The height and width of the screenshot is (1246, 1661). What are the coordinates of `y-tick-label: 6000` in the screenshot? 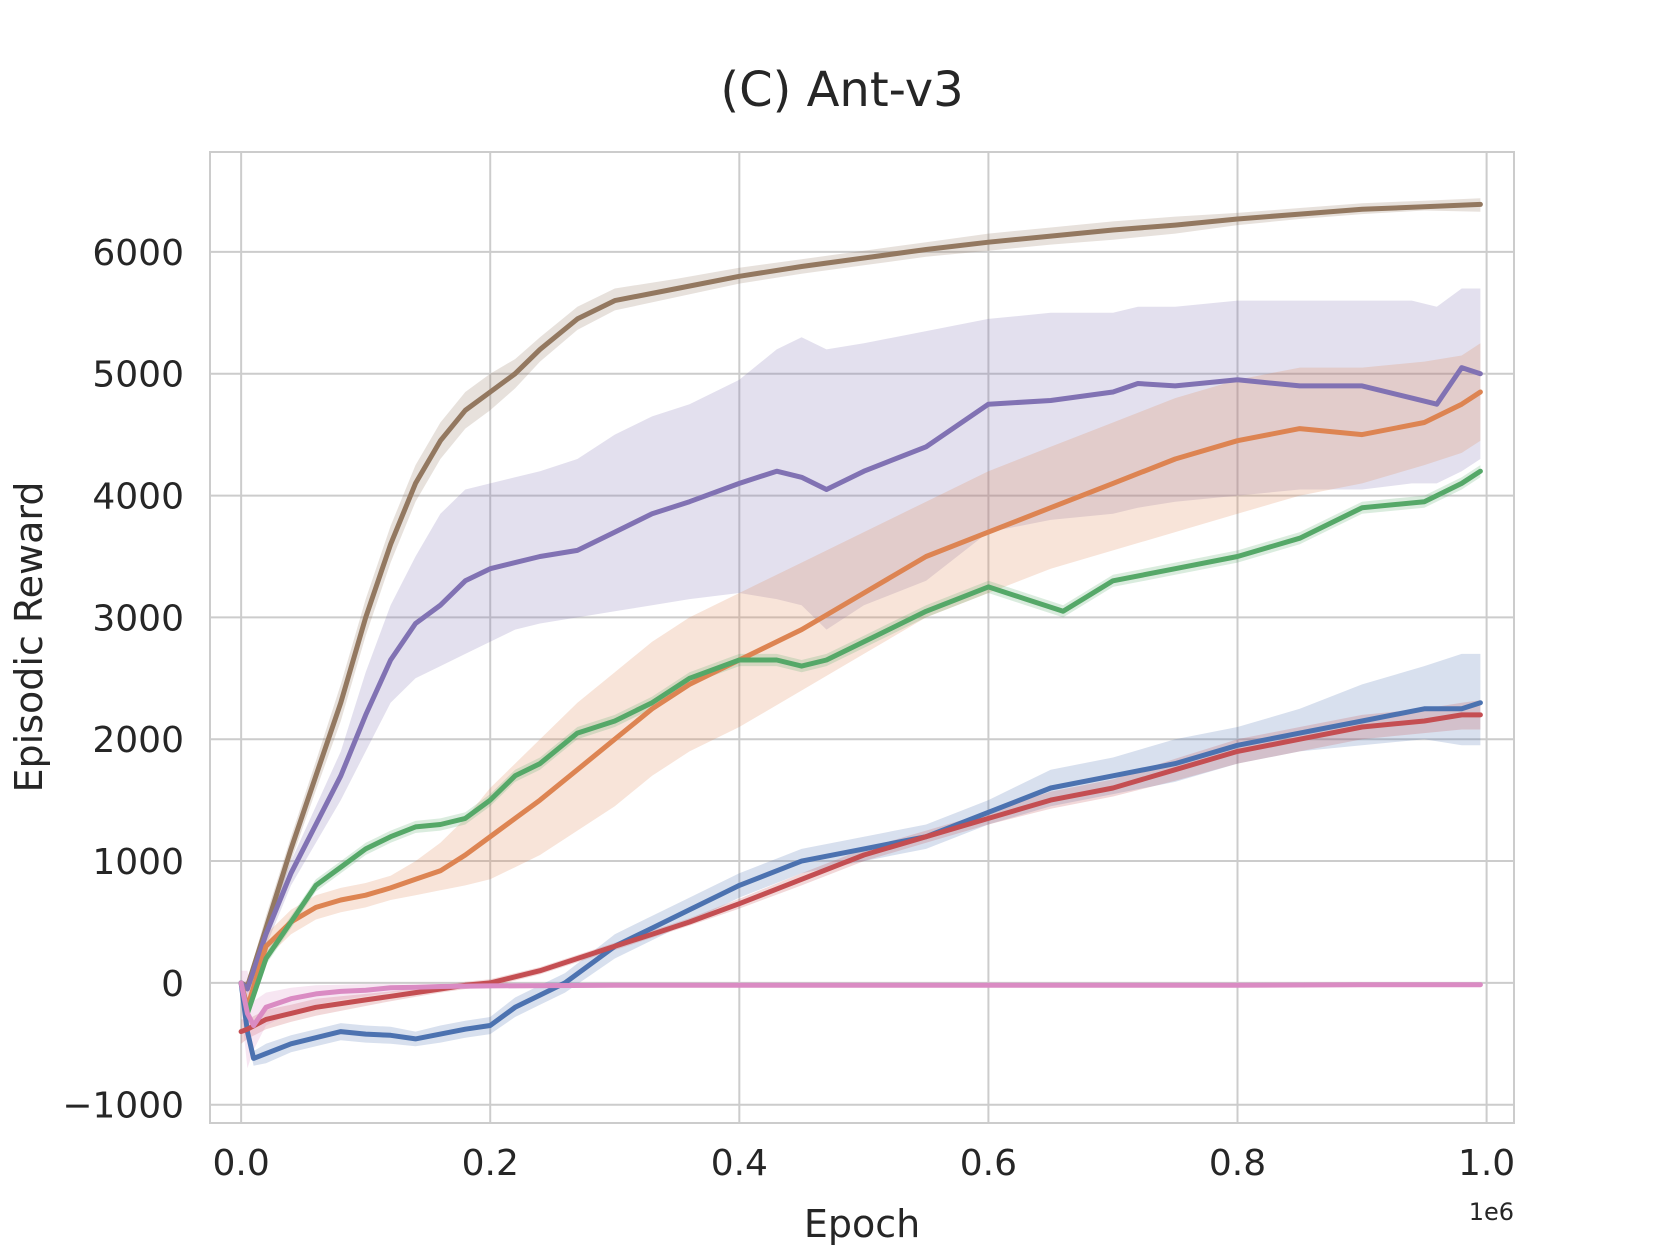 It's located at (138, 253).